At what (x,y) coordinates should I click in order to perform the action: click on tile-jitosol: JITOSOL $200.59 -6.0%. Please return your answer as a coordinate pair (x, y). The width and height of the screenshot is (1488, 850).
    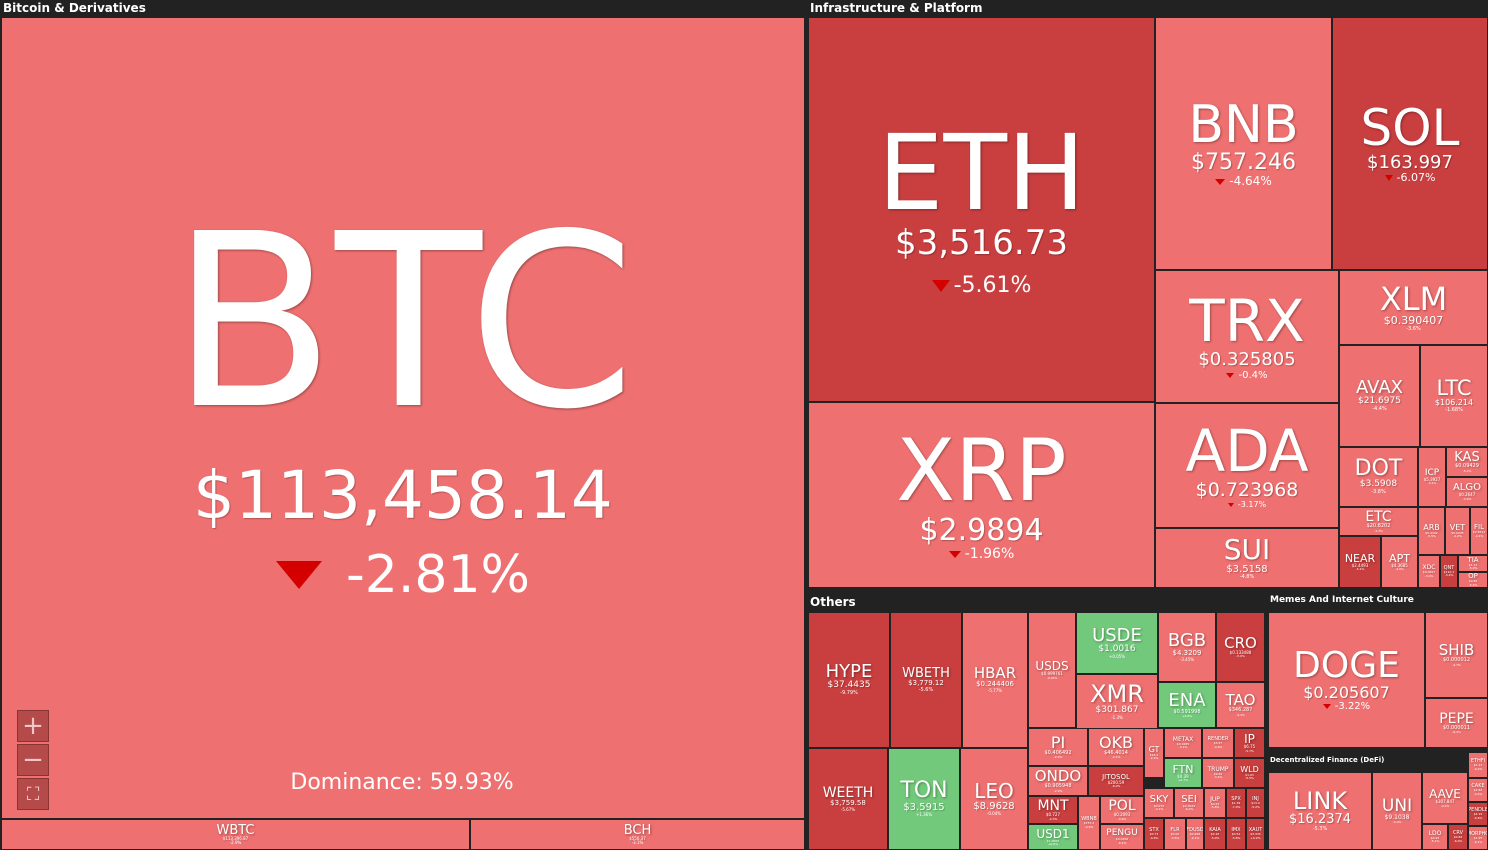
    Looking at the image, I should click on (1116, 781).